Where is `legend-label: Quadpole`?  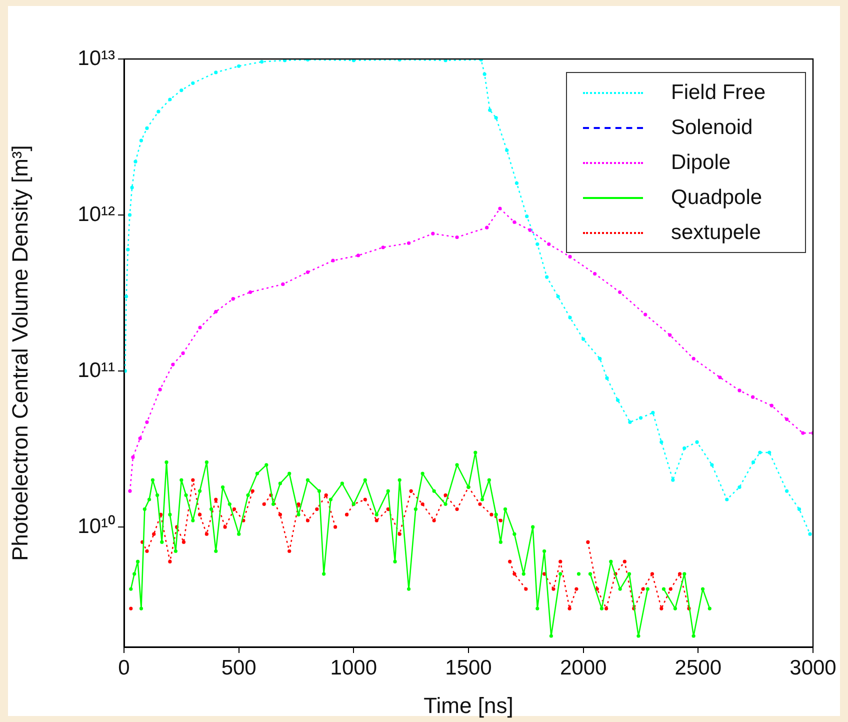 legend-label: Quadpole is located at coordinates (716, 198).